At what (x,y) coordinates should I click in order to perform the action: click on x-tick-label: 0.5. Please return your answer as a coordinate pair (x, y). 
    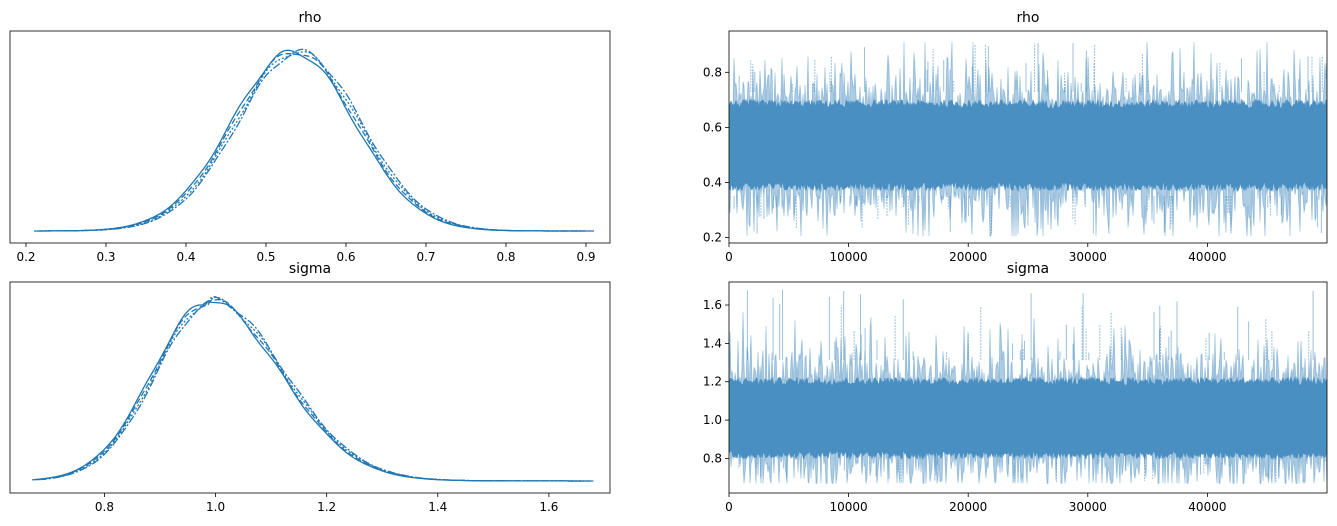
    Looking at the image, I should click on (265, 257).